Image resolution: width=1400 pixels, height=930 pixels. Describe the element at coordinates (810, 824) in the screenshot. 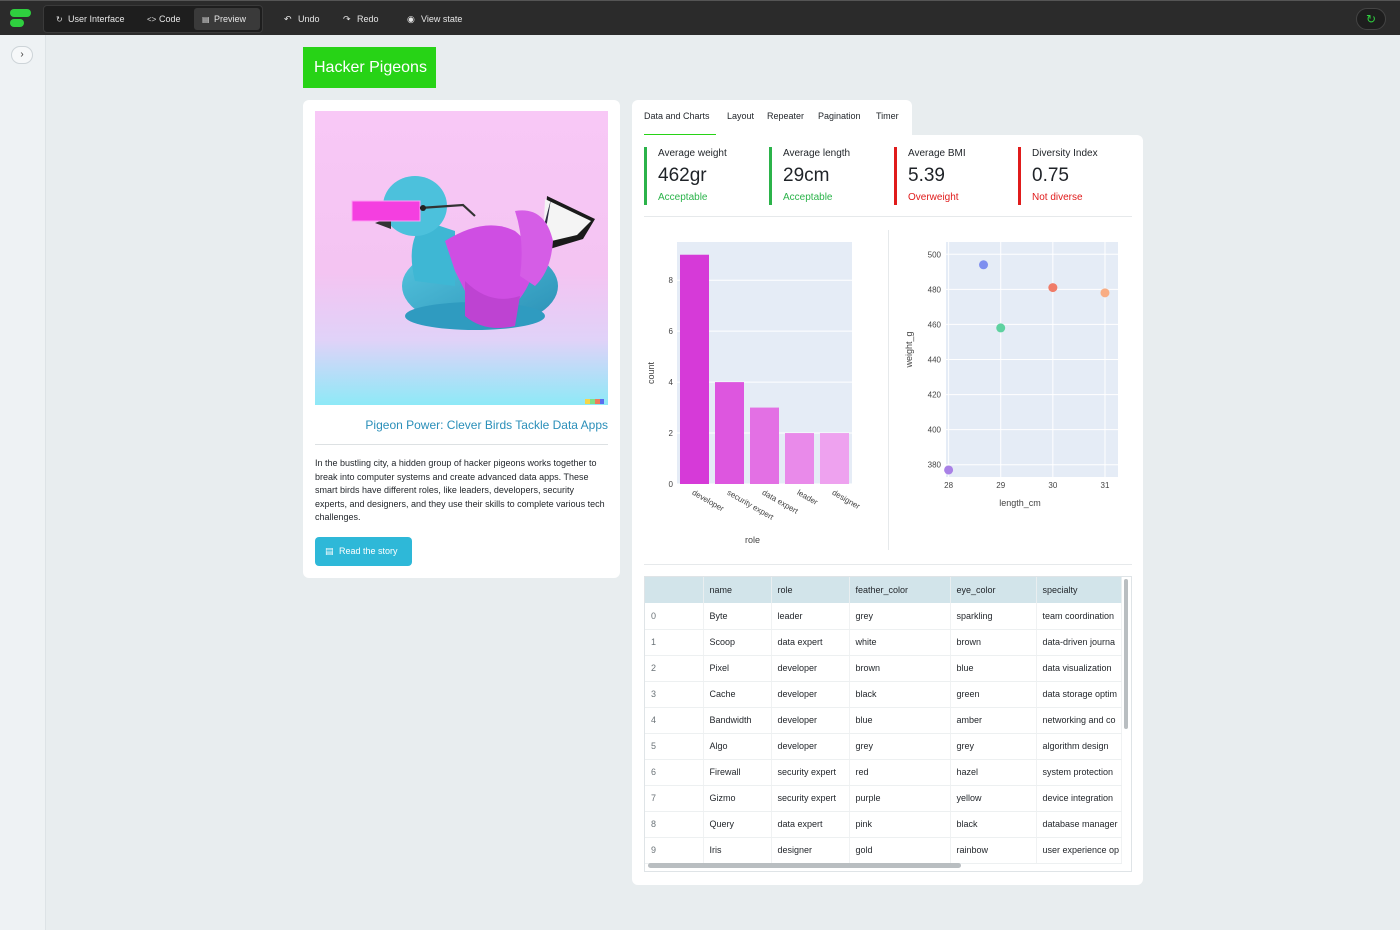

I see `table-cell: data expert` at that location.